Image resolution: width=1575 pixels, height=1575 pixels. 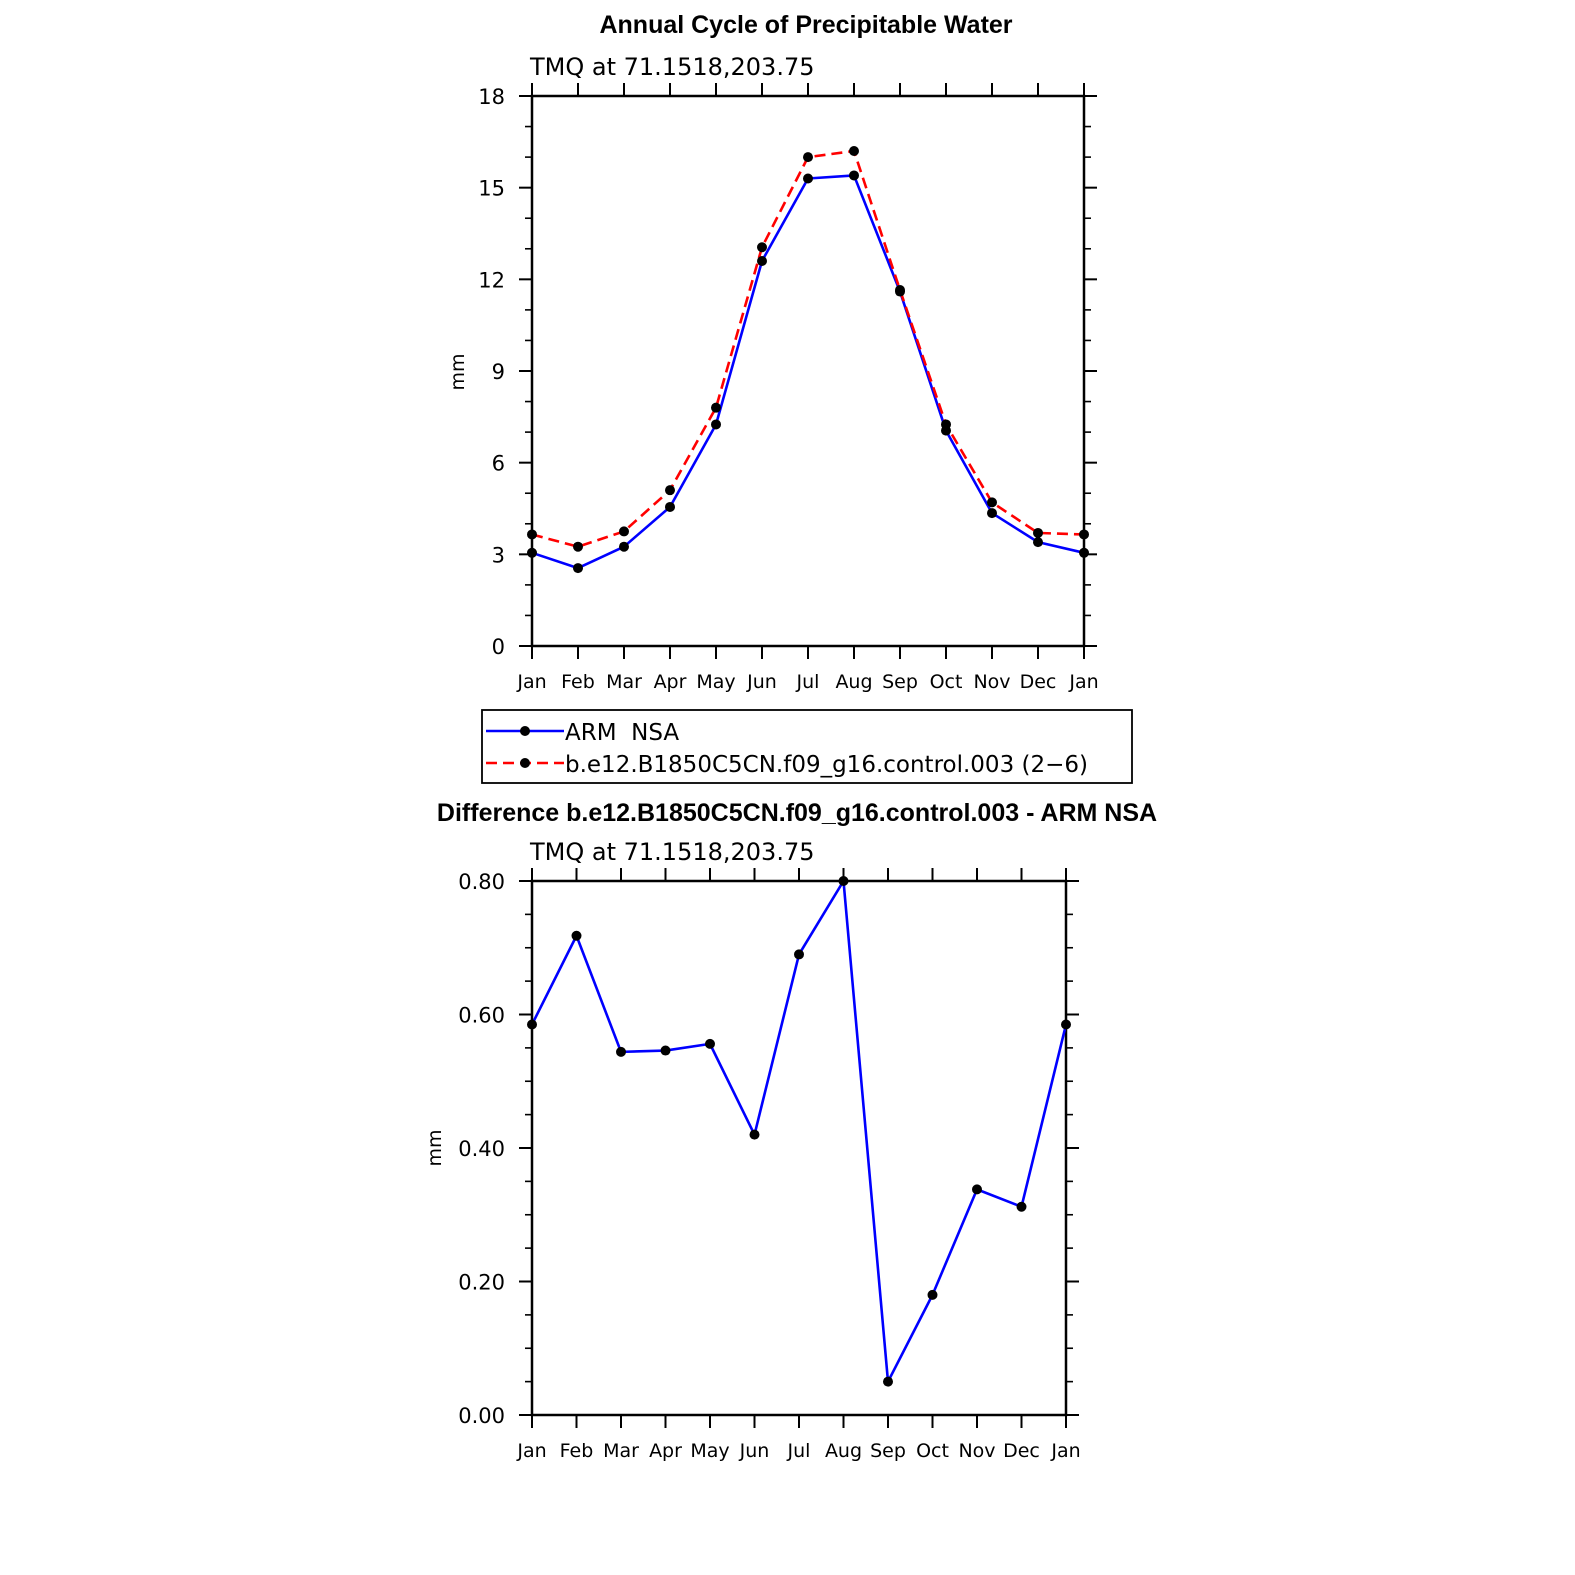 I want to click on y-tick-label: 3, so click(x=498, y=555).